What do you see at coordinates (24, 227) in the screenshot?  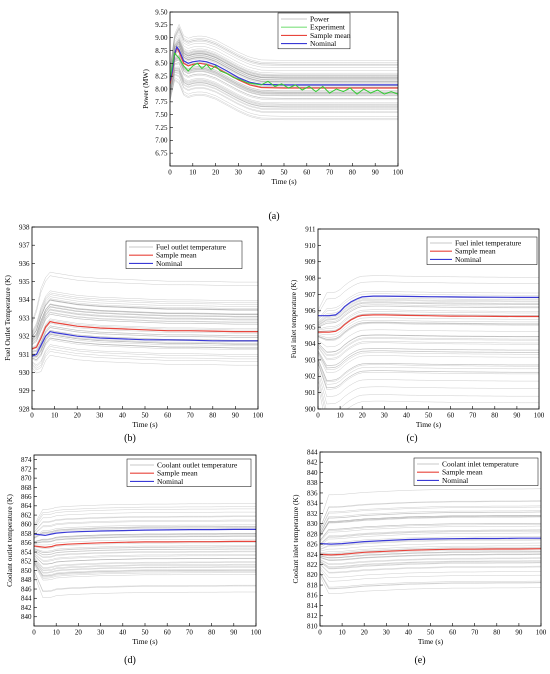 I see `y-tick-label: 938` at bounding box center [24, 227].